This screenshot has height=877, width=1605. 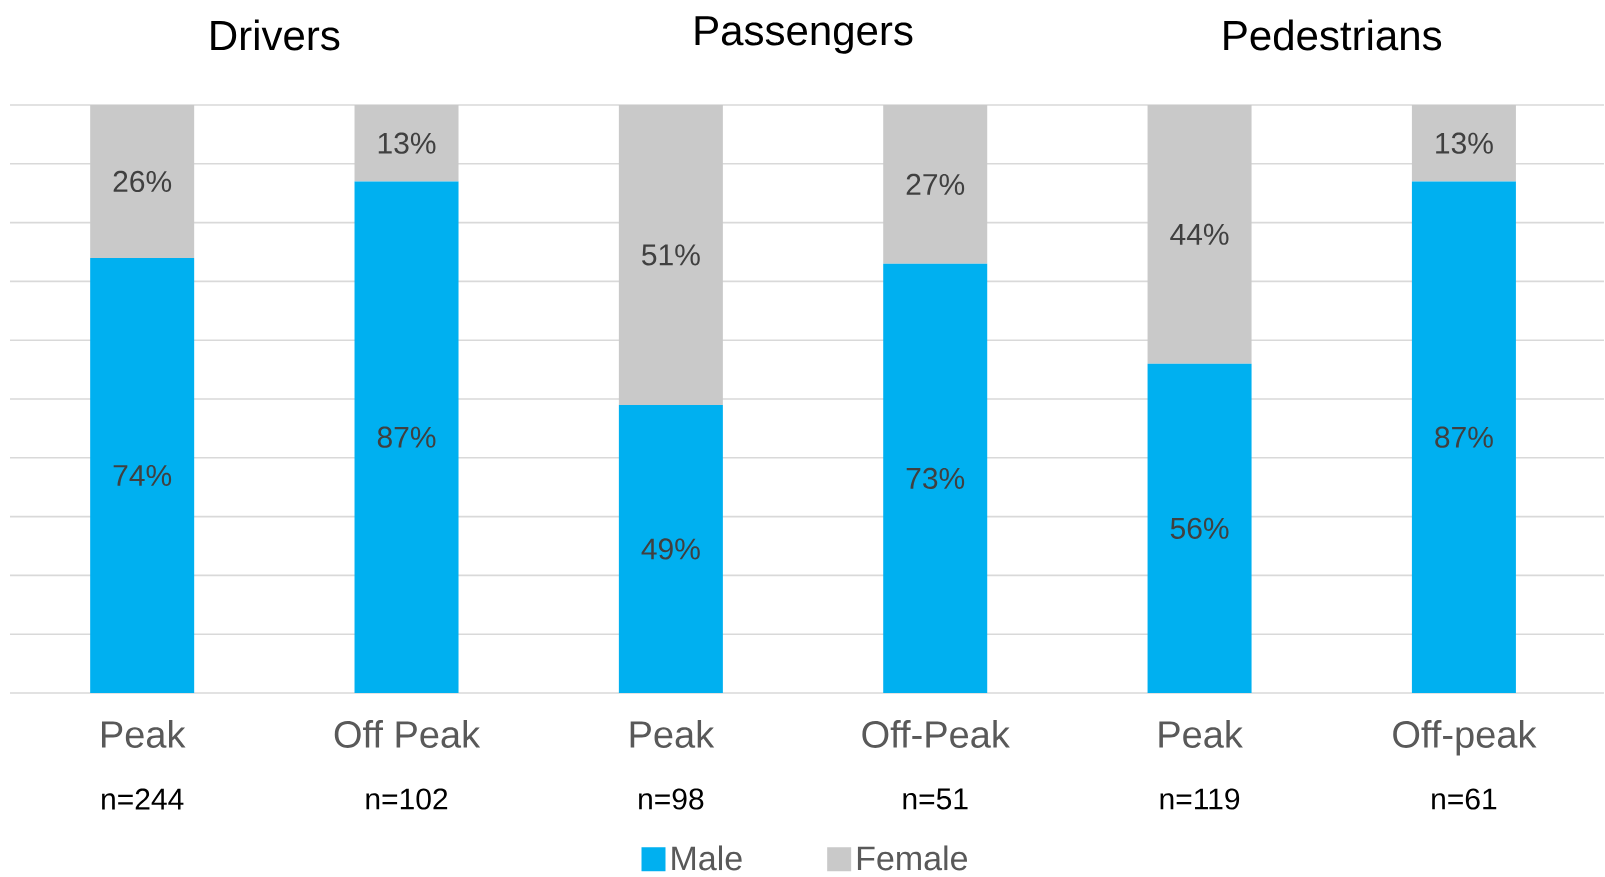 I want to click on legend-label: Female, so click(x=912, y=858).